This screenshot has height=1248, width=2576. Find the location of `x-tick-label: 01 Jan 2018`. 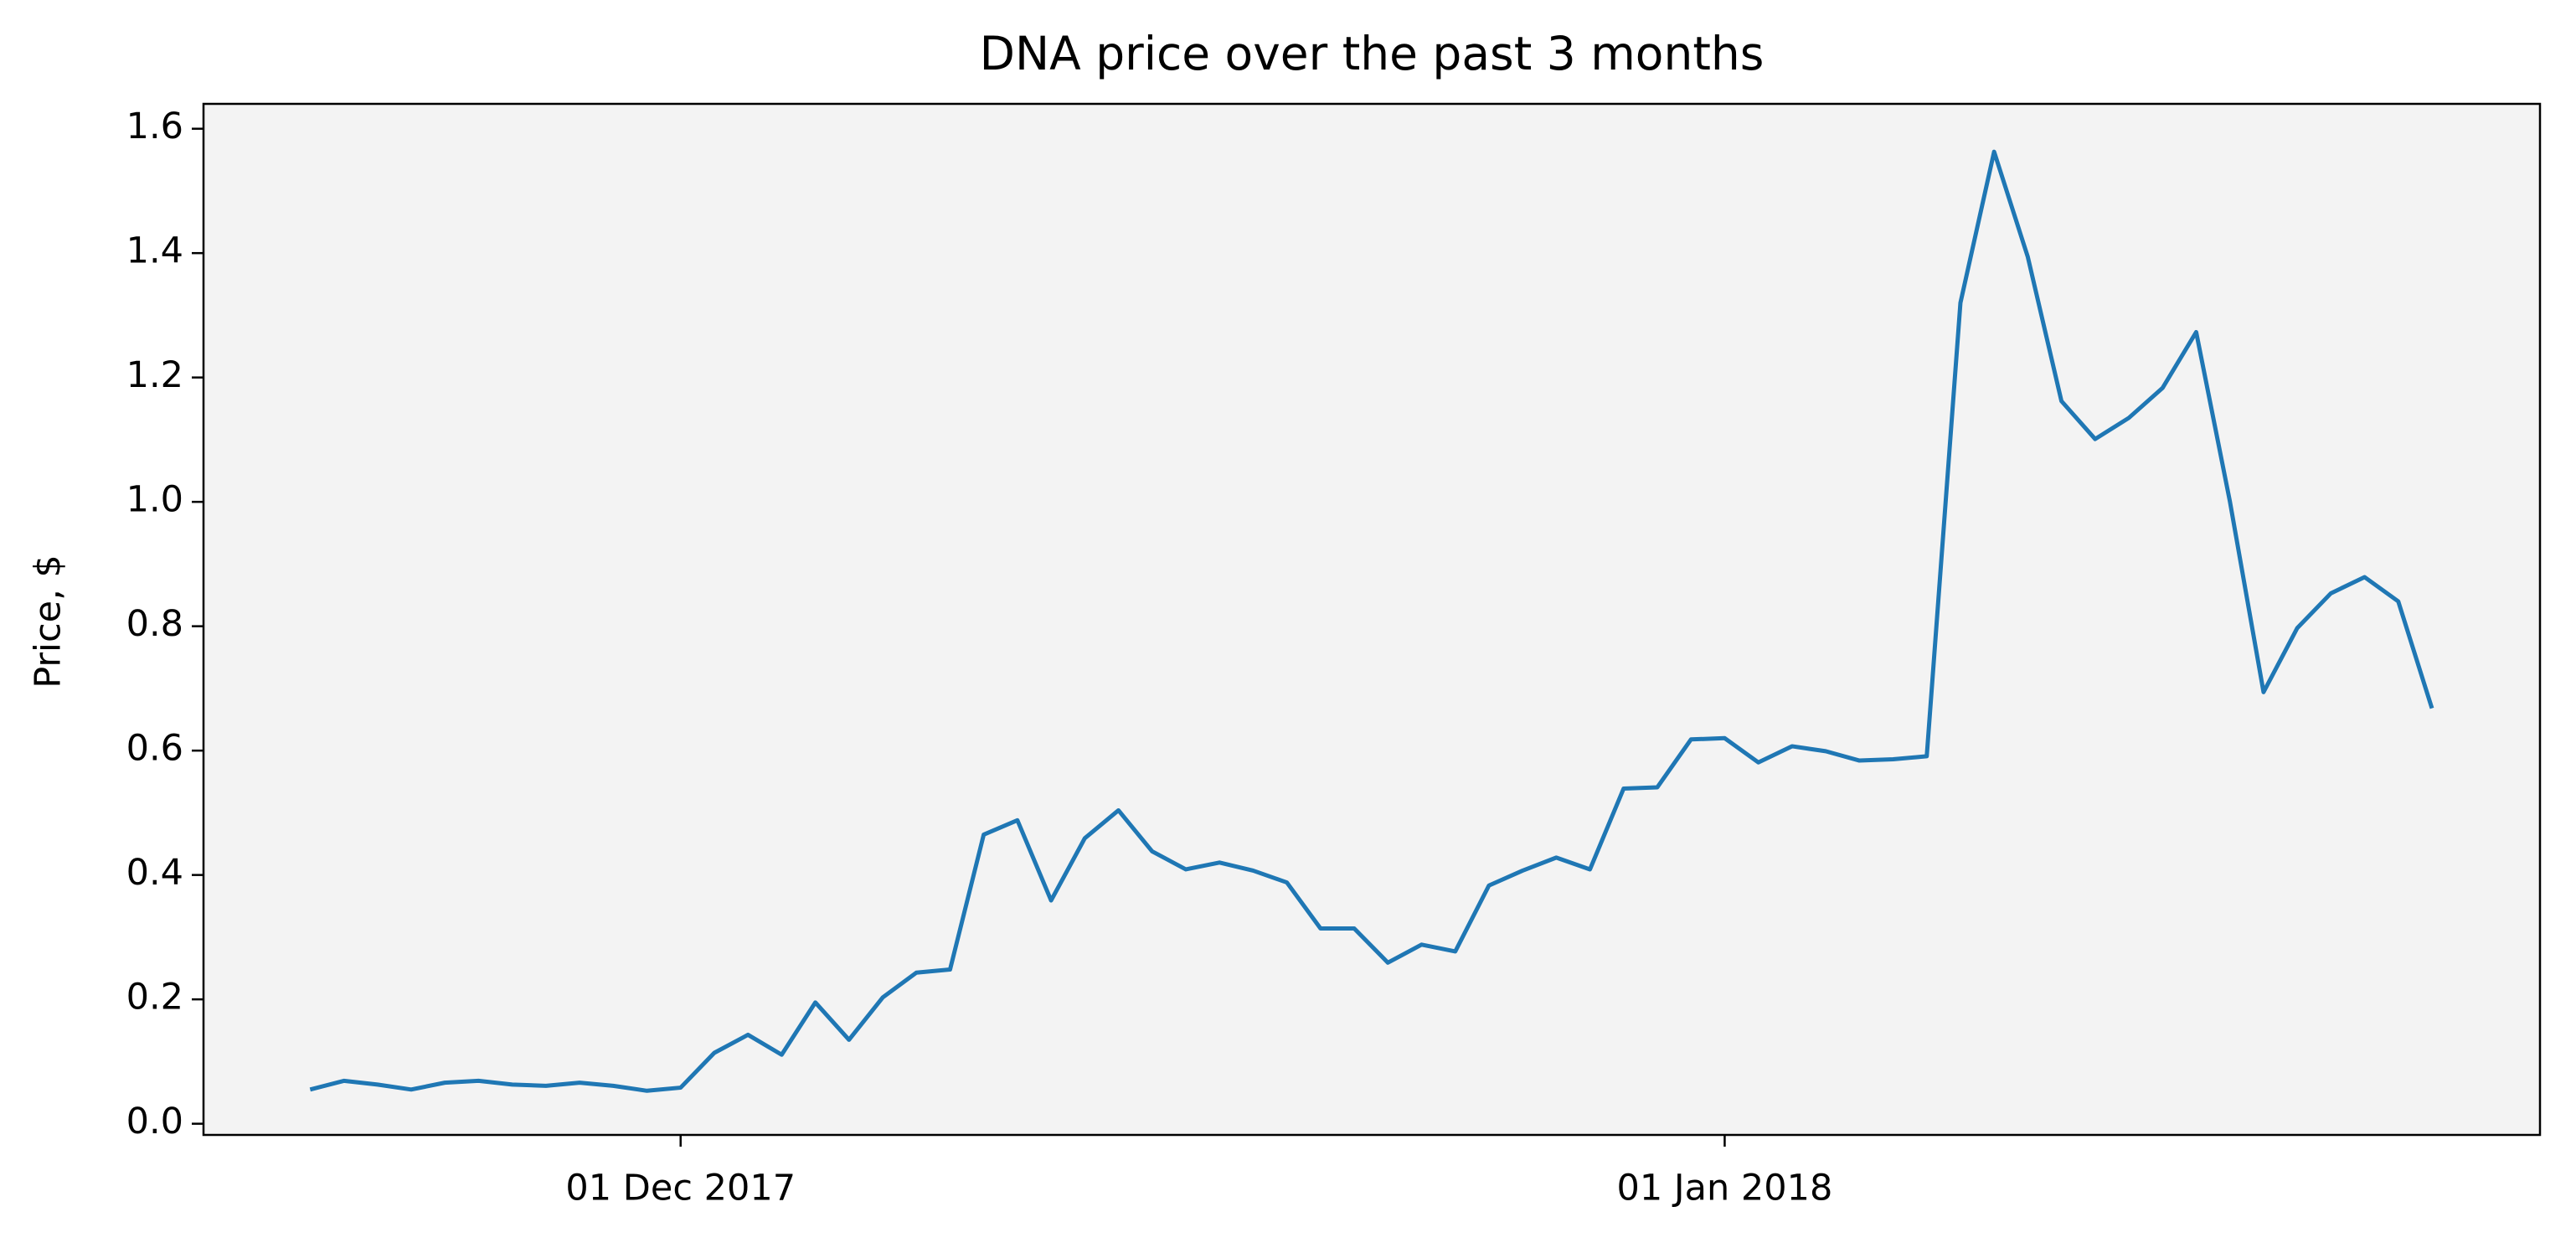

x-tick-label: 01 Jan 2018 is located at coordinates (1725, 1188).